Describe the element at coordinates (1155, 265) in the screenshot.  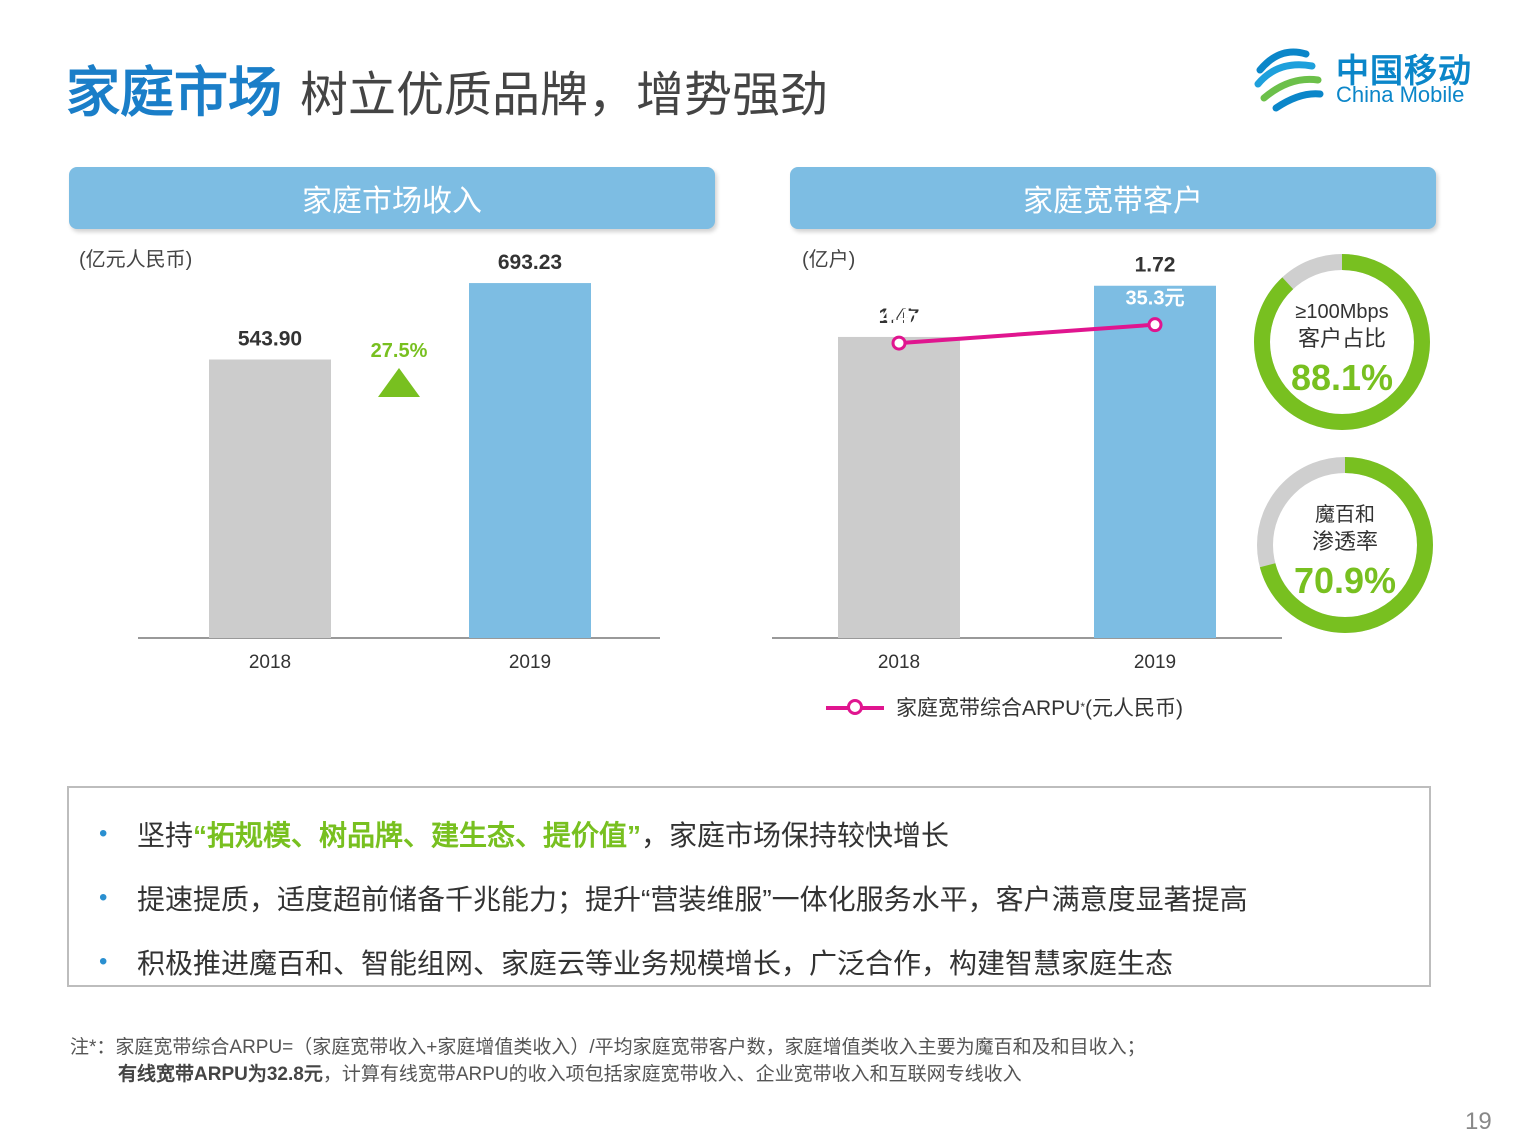
I see `customers-value-label: 1.72` at that location.